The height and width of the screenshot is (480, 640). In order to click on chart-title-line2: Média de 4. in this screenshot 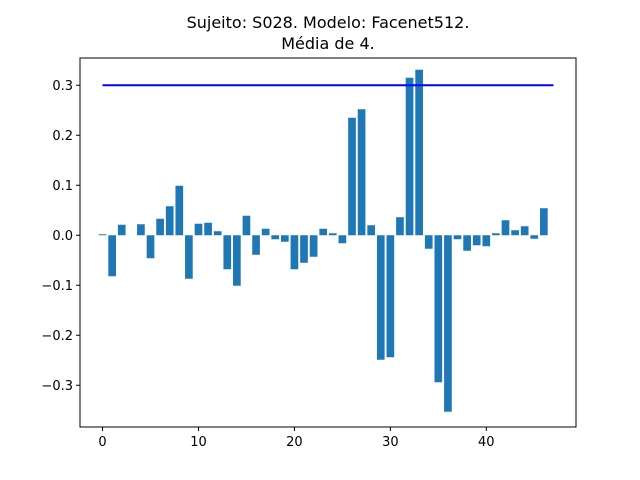, I will do `click(328, 43)`.